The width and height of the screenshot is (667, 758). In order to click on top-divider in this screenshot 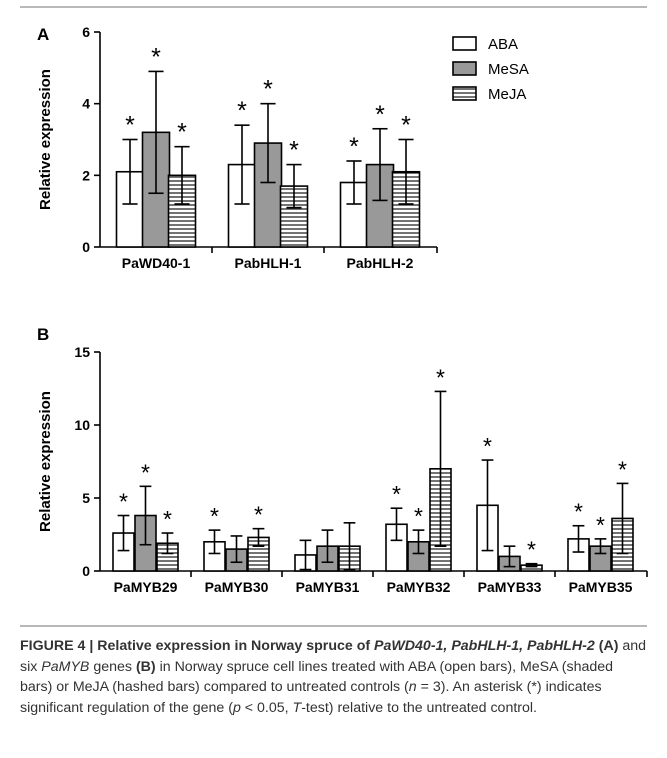, I will do `click(333, 7)`.